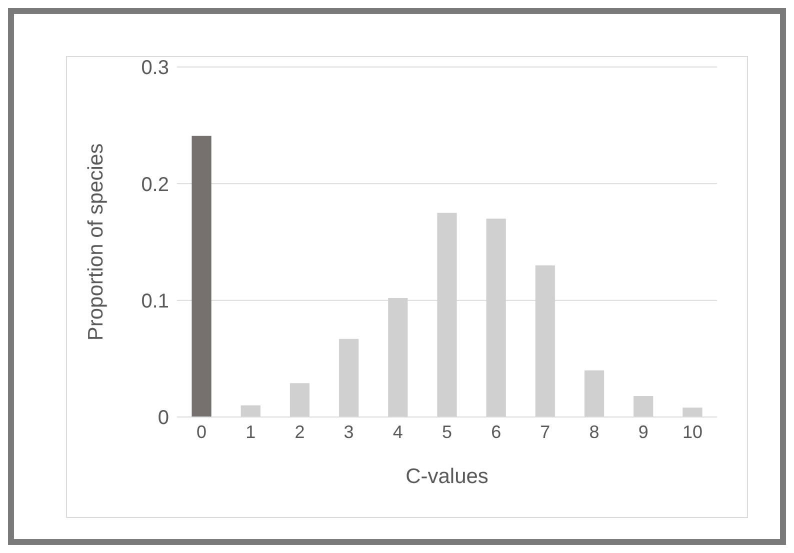 Image resolution: width=794 pixels, height=553 pixels. Describe the element at coordinates (594, 432) in the screenshot. I see `x-tick-label: 8` at that location.